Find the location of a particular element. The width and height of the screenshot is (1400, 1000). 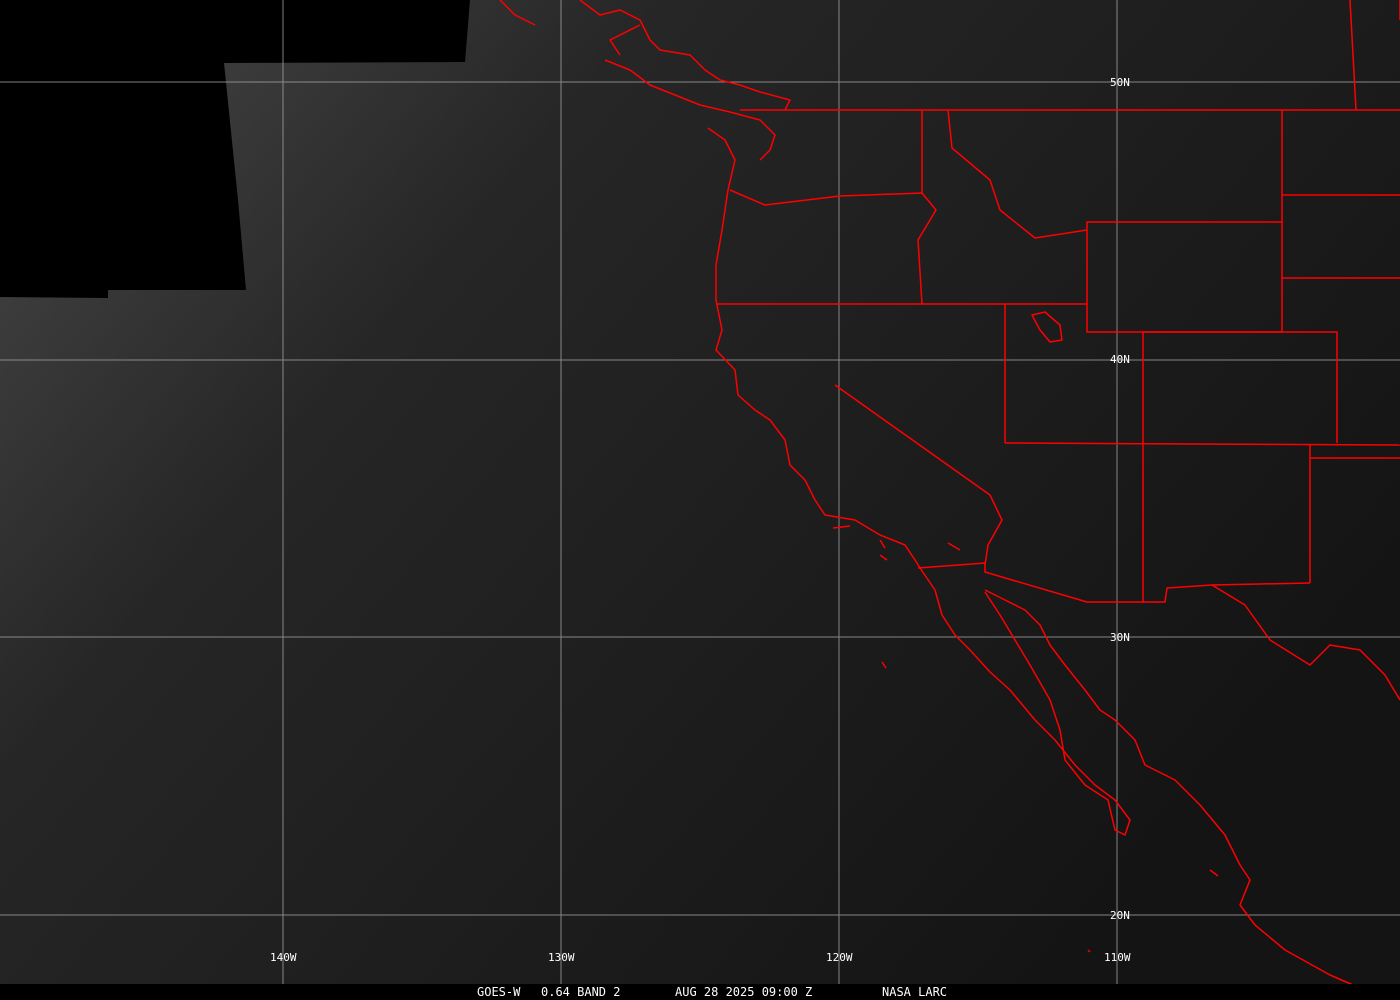

satellite-name: GOES-W is located at coordinates (499, 992).